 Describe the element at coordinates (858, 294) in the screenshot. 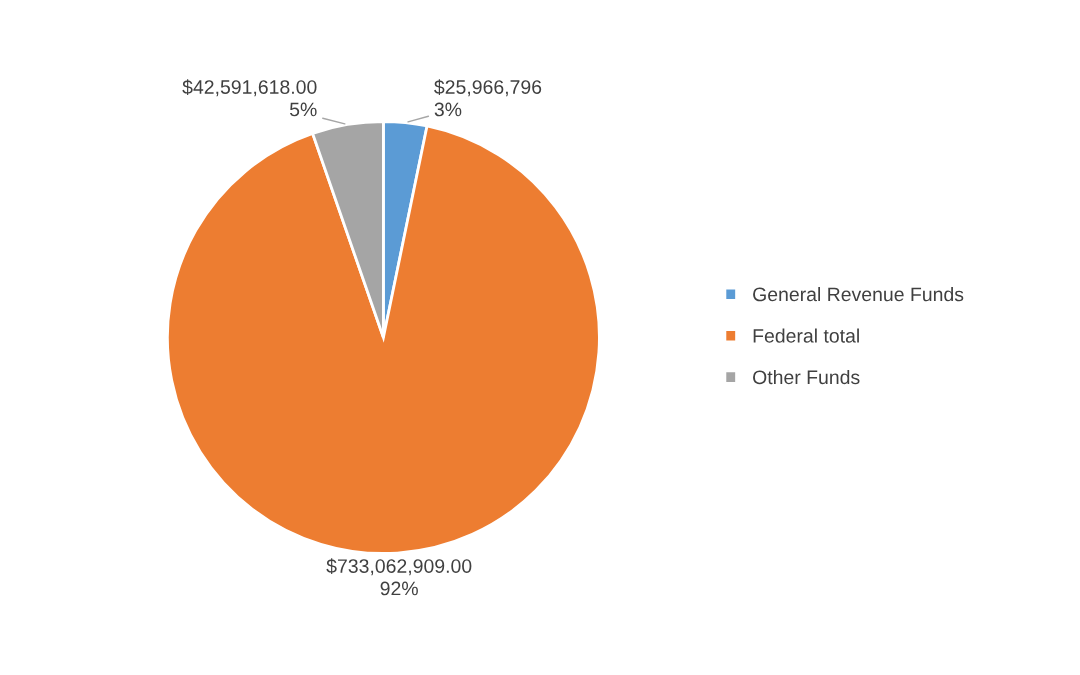

I see `legend-label: General Revenue Funds` at that location.